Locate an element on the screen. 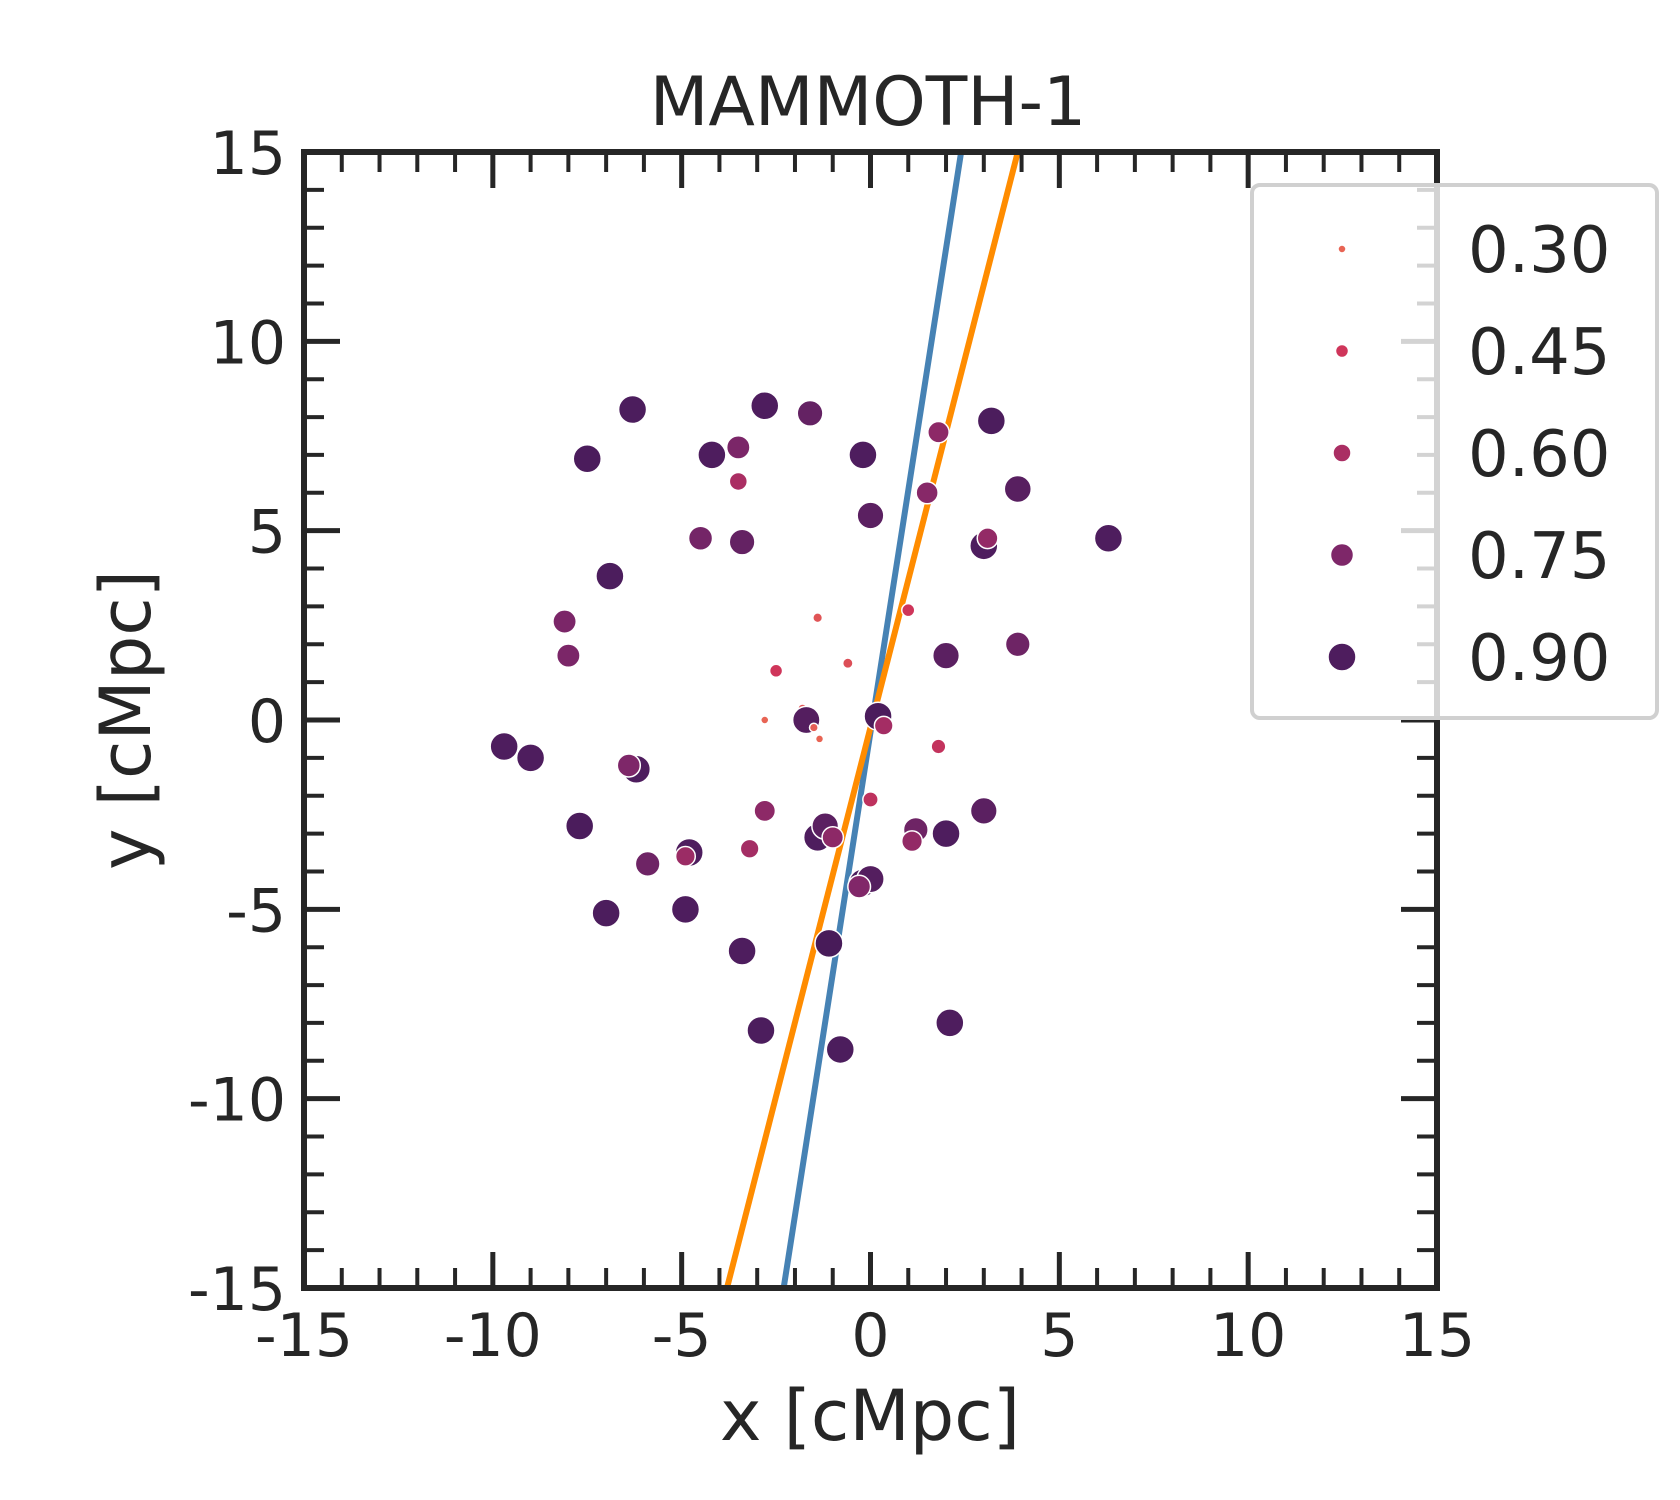 The width and height of the screenshot is (1680, 1500). legend-label: 0.90 is located at coordinates (1539, 659).